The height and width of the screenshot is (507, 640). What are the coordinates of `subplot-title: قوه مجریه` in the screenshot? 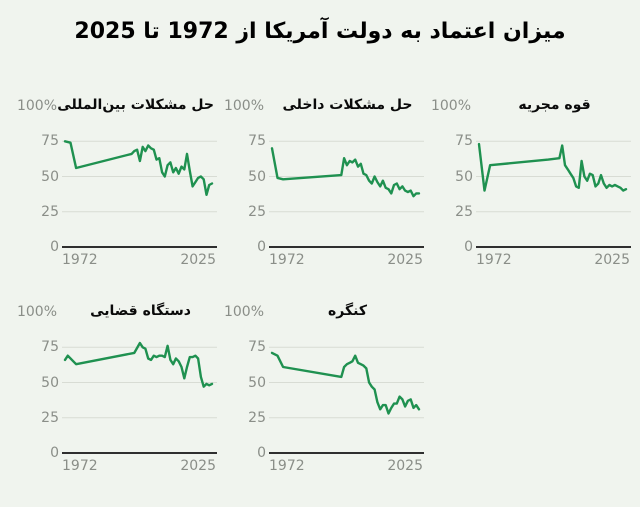 It's located at (554, 105).